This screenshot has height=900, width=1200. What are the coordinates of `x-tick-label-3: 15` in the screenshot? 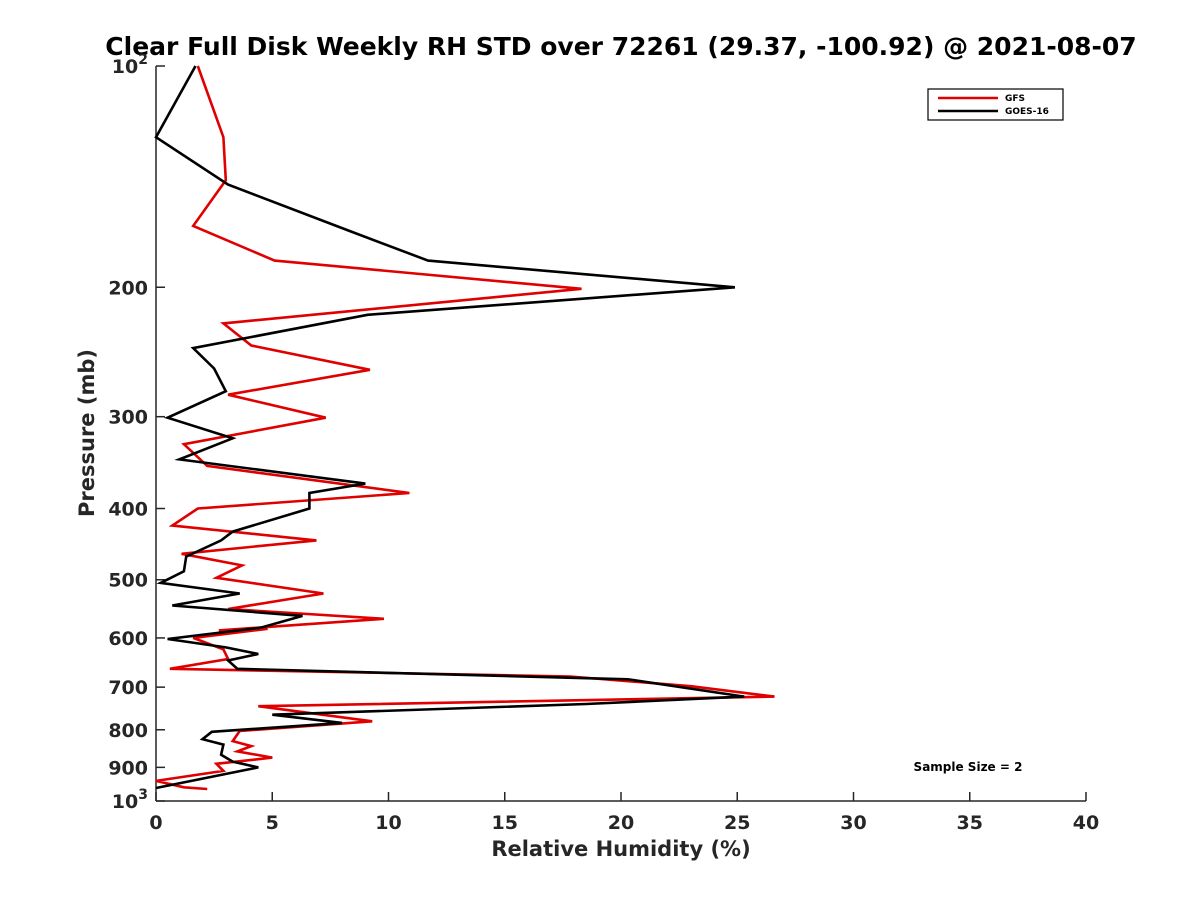 It's located at (505, 823).